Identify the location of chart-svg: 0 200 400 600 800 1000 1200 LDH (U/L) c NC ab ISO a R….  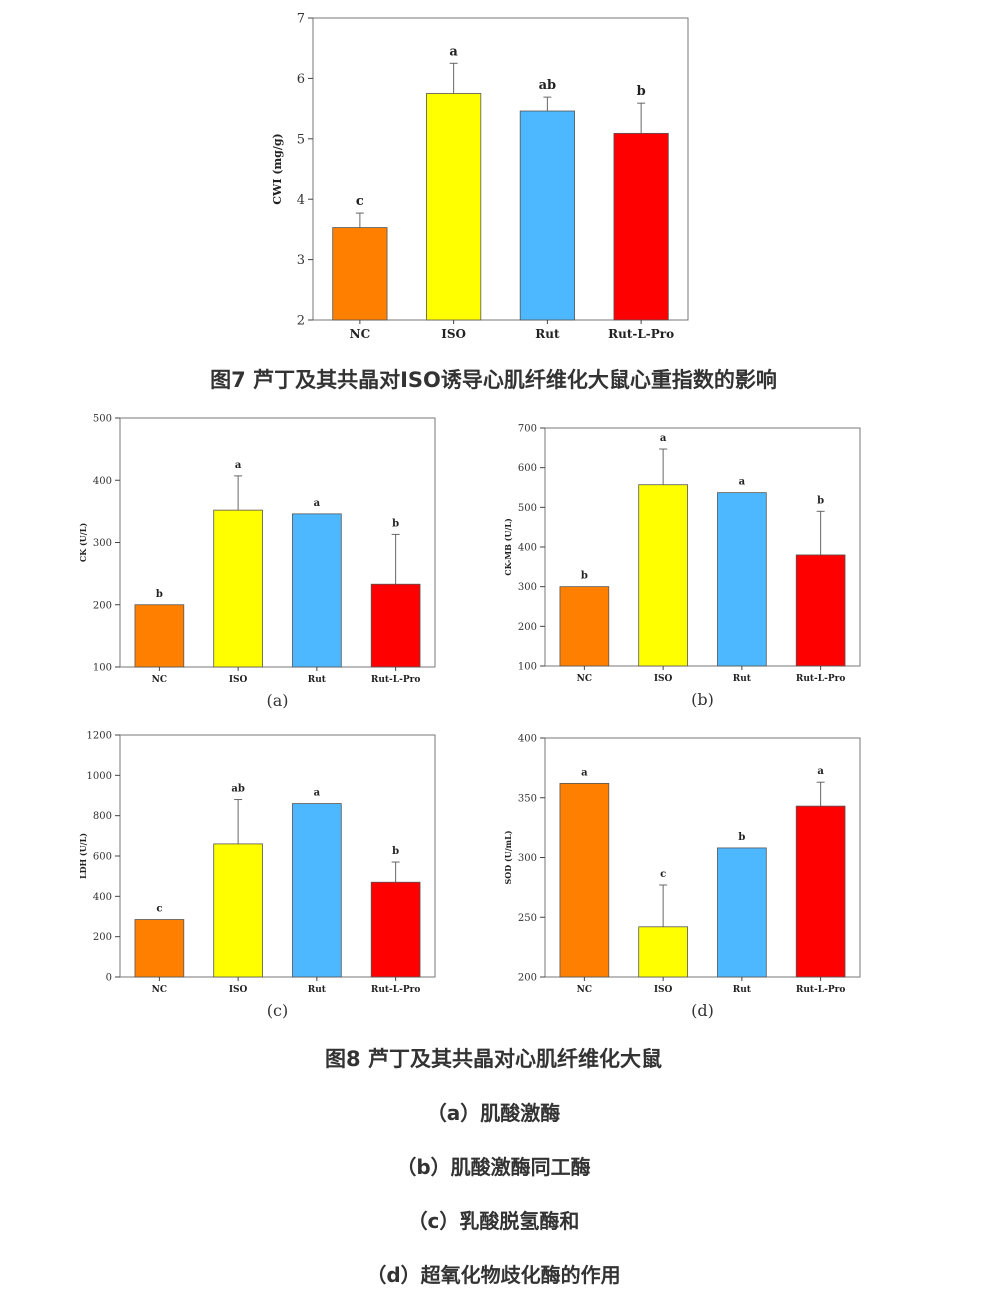
(257, 875).